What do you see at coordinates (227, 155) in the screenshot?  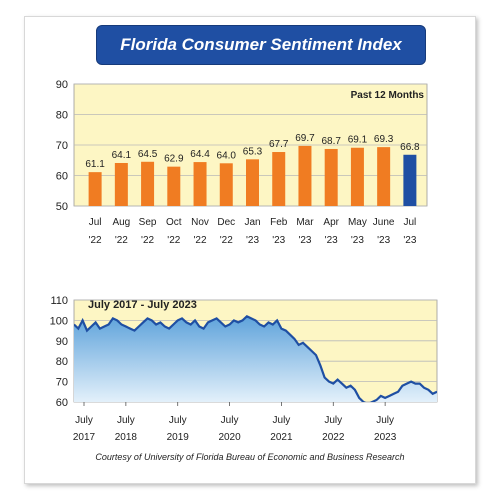 I see `bar-value-label: 64.0` at bounding box center [227, 155].